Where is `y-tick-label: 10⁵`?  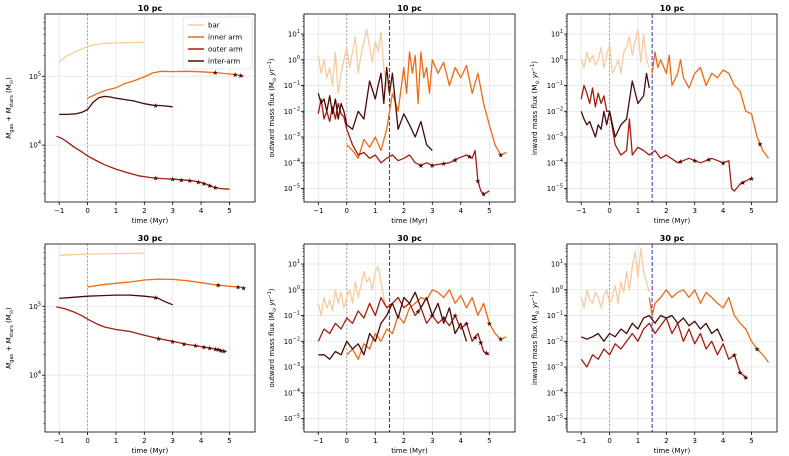
y-tick-label: 10⁵ is located at coordinates (35, 76).